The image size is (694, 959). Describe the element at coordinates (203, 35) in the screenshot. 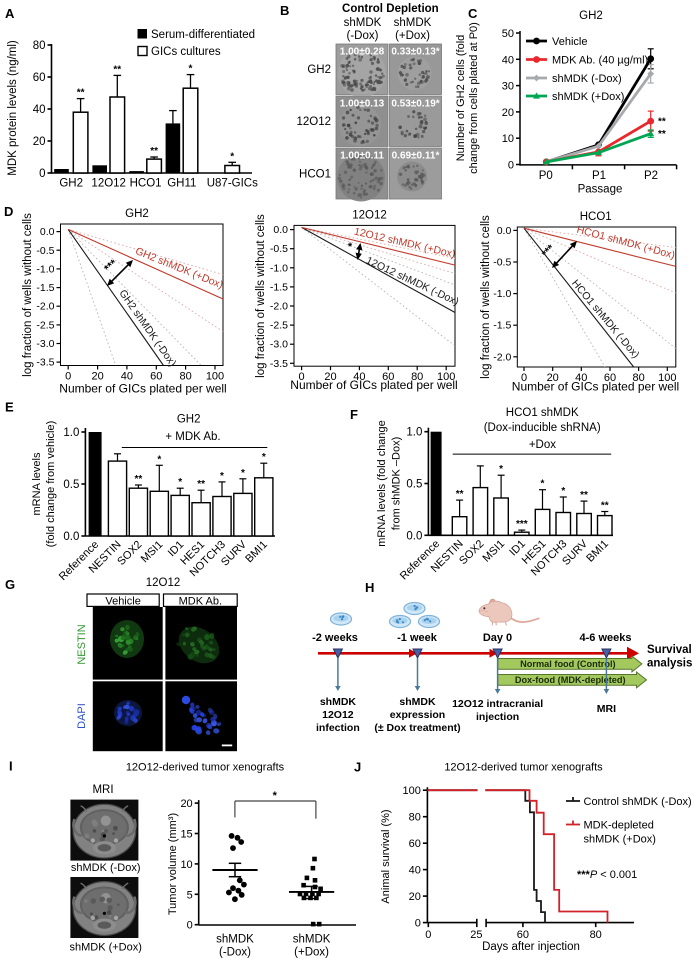

I see `svg-text: Serum-differentiated` at that location.